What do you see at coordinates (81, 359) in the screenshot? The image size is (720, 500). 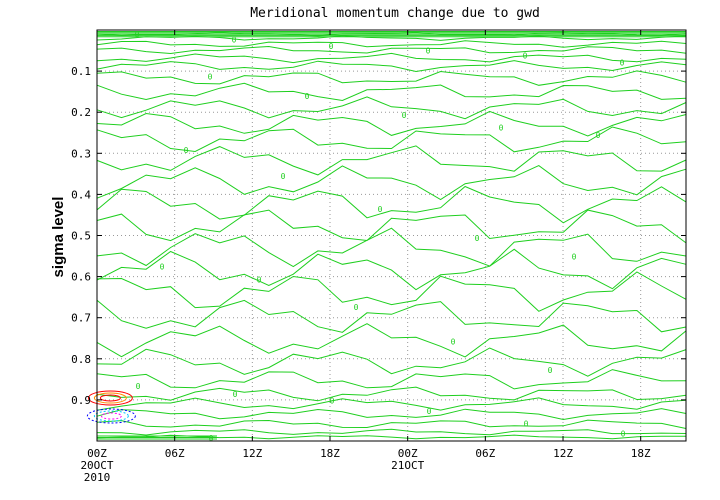 I see `y-tick-label: 0.8` at bounding box center [81, 359].